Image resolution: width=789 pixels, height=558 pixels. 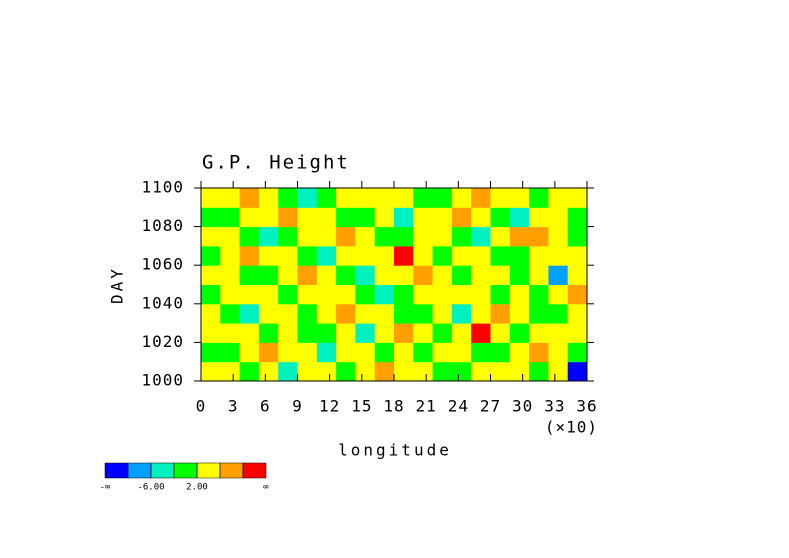 I want to click on colorbar-label: ∞, so click(x=266, y=488).